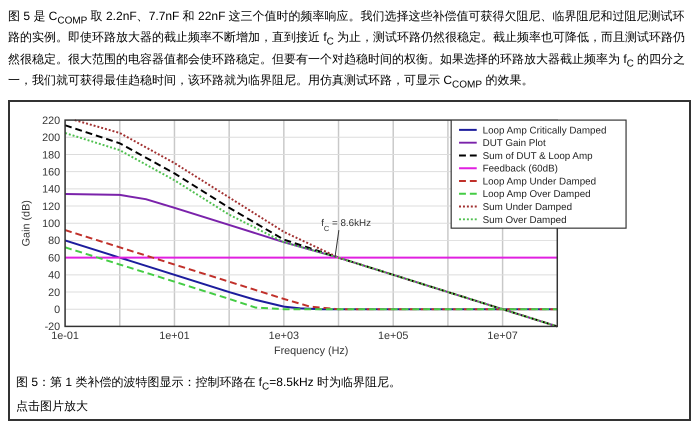 The image size is (699, 434). What do you see at coordinates (54, 292) in the screenshot?
I see `y-tick-label: 20` at bounding box center [54, 292].